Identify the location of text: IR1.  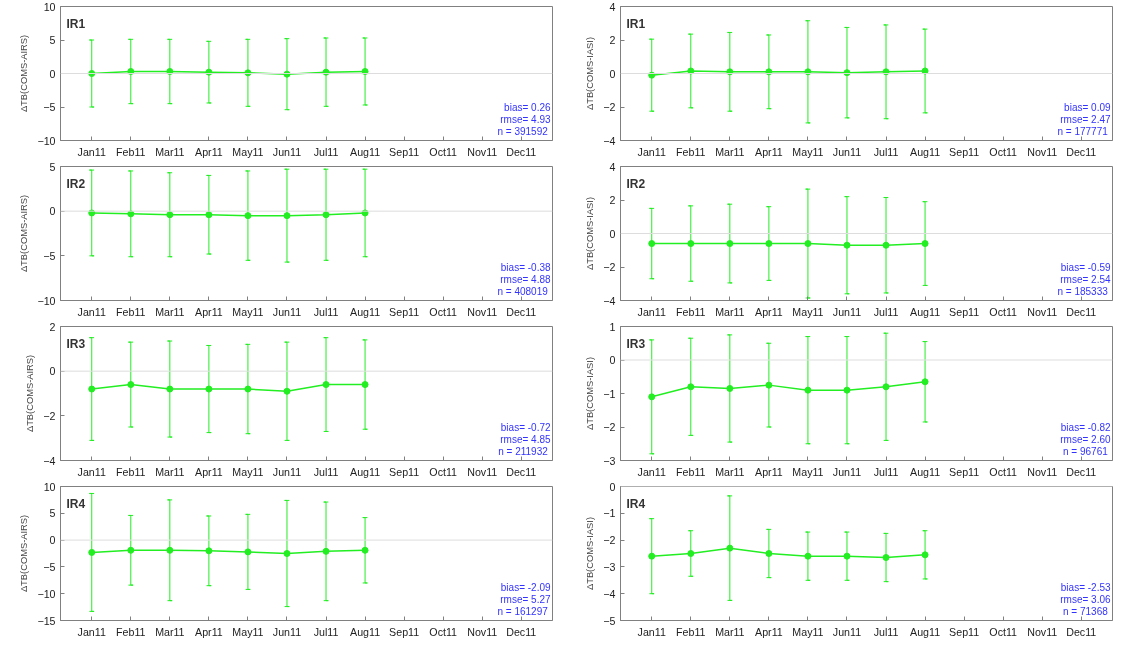
(636, 23).